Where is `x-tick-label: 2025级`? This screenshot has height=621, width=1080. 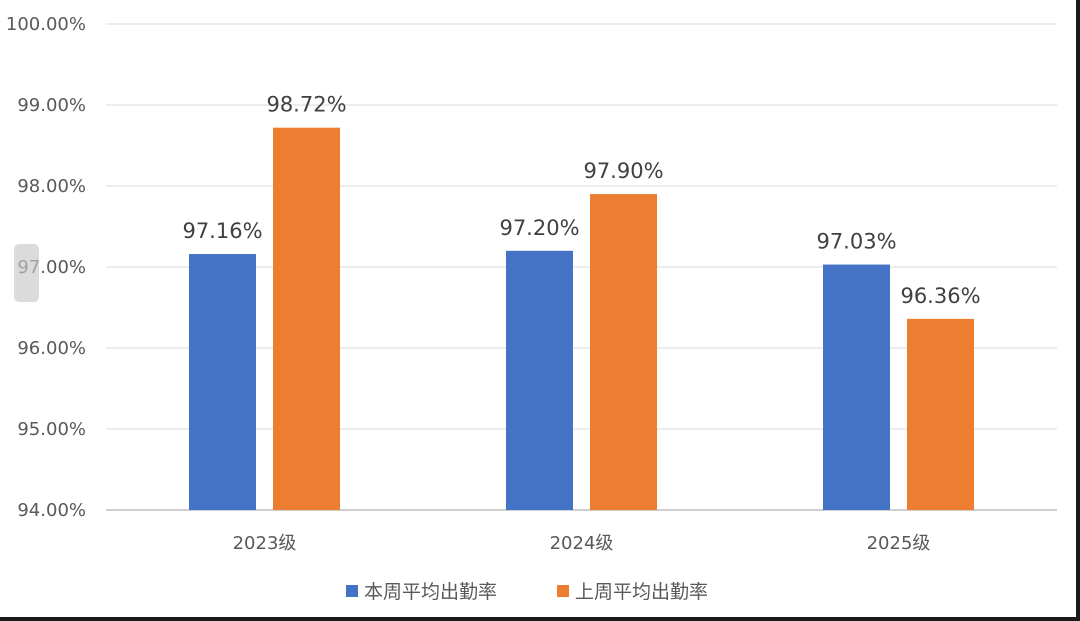
x-tick-label: 2025级 is located at coordinates (899, 543).